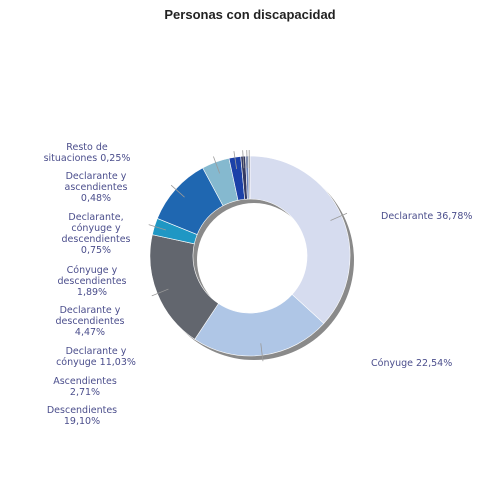 The height and width of the screenshot is (500, 500). Describe the element at coordinates (82, 416) in the screenshot. I see `slice-label: Descendientes 19,10%` at that location.